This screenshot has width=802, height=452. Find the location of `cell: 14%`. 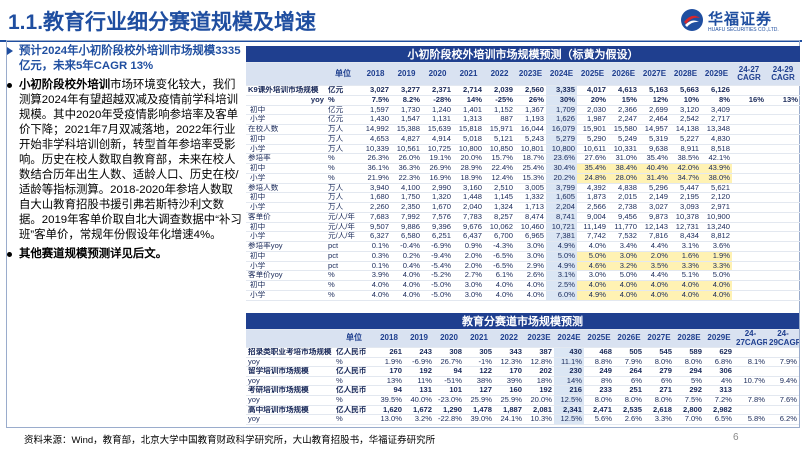

cell: 14% is located at coordinates (569, 381).